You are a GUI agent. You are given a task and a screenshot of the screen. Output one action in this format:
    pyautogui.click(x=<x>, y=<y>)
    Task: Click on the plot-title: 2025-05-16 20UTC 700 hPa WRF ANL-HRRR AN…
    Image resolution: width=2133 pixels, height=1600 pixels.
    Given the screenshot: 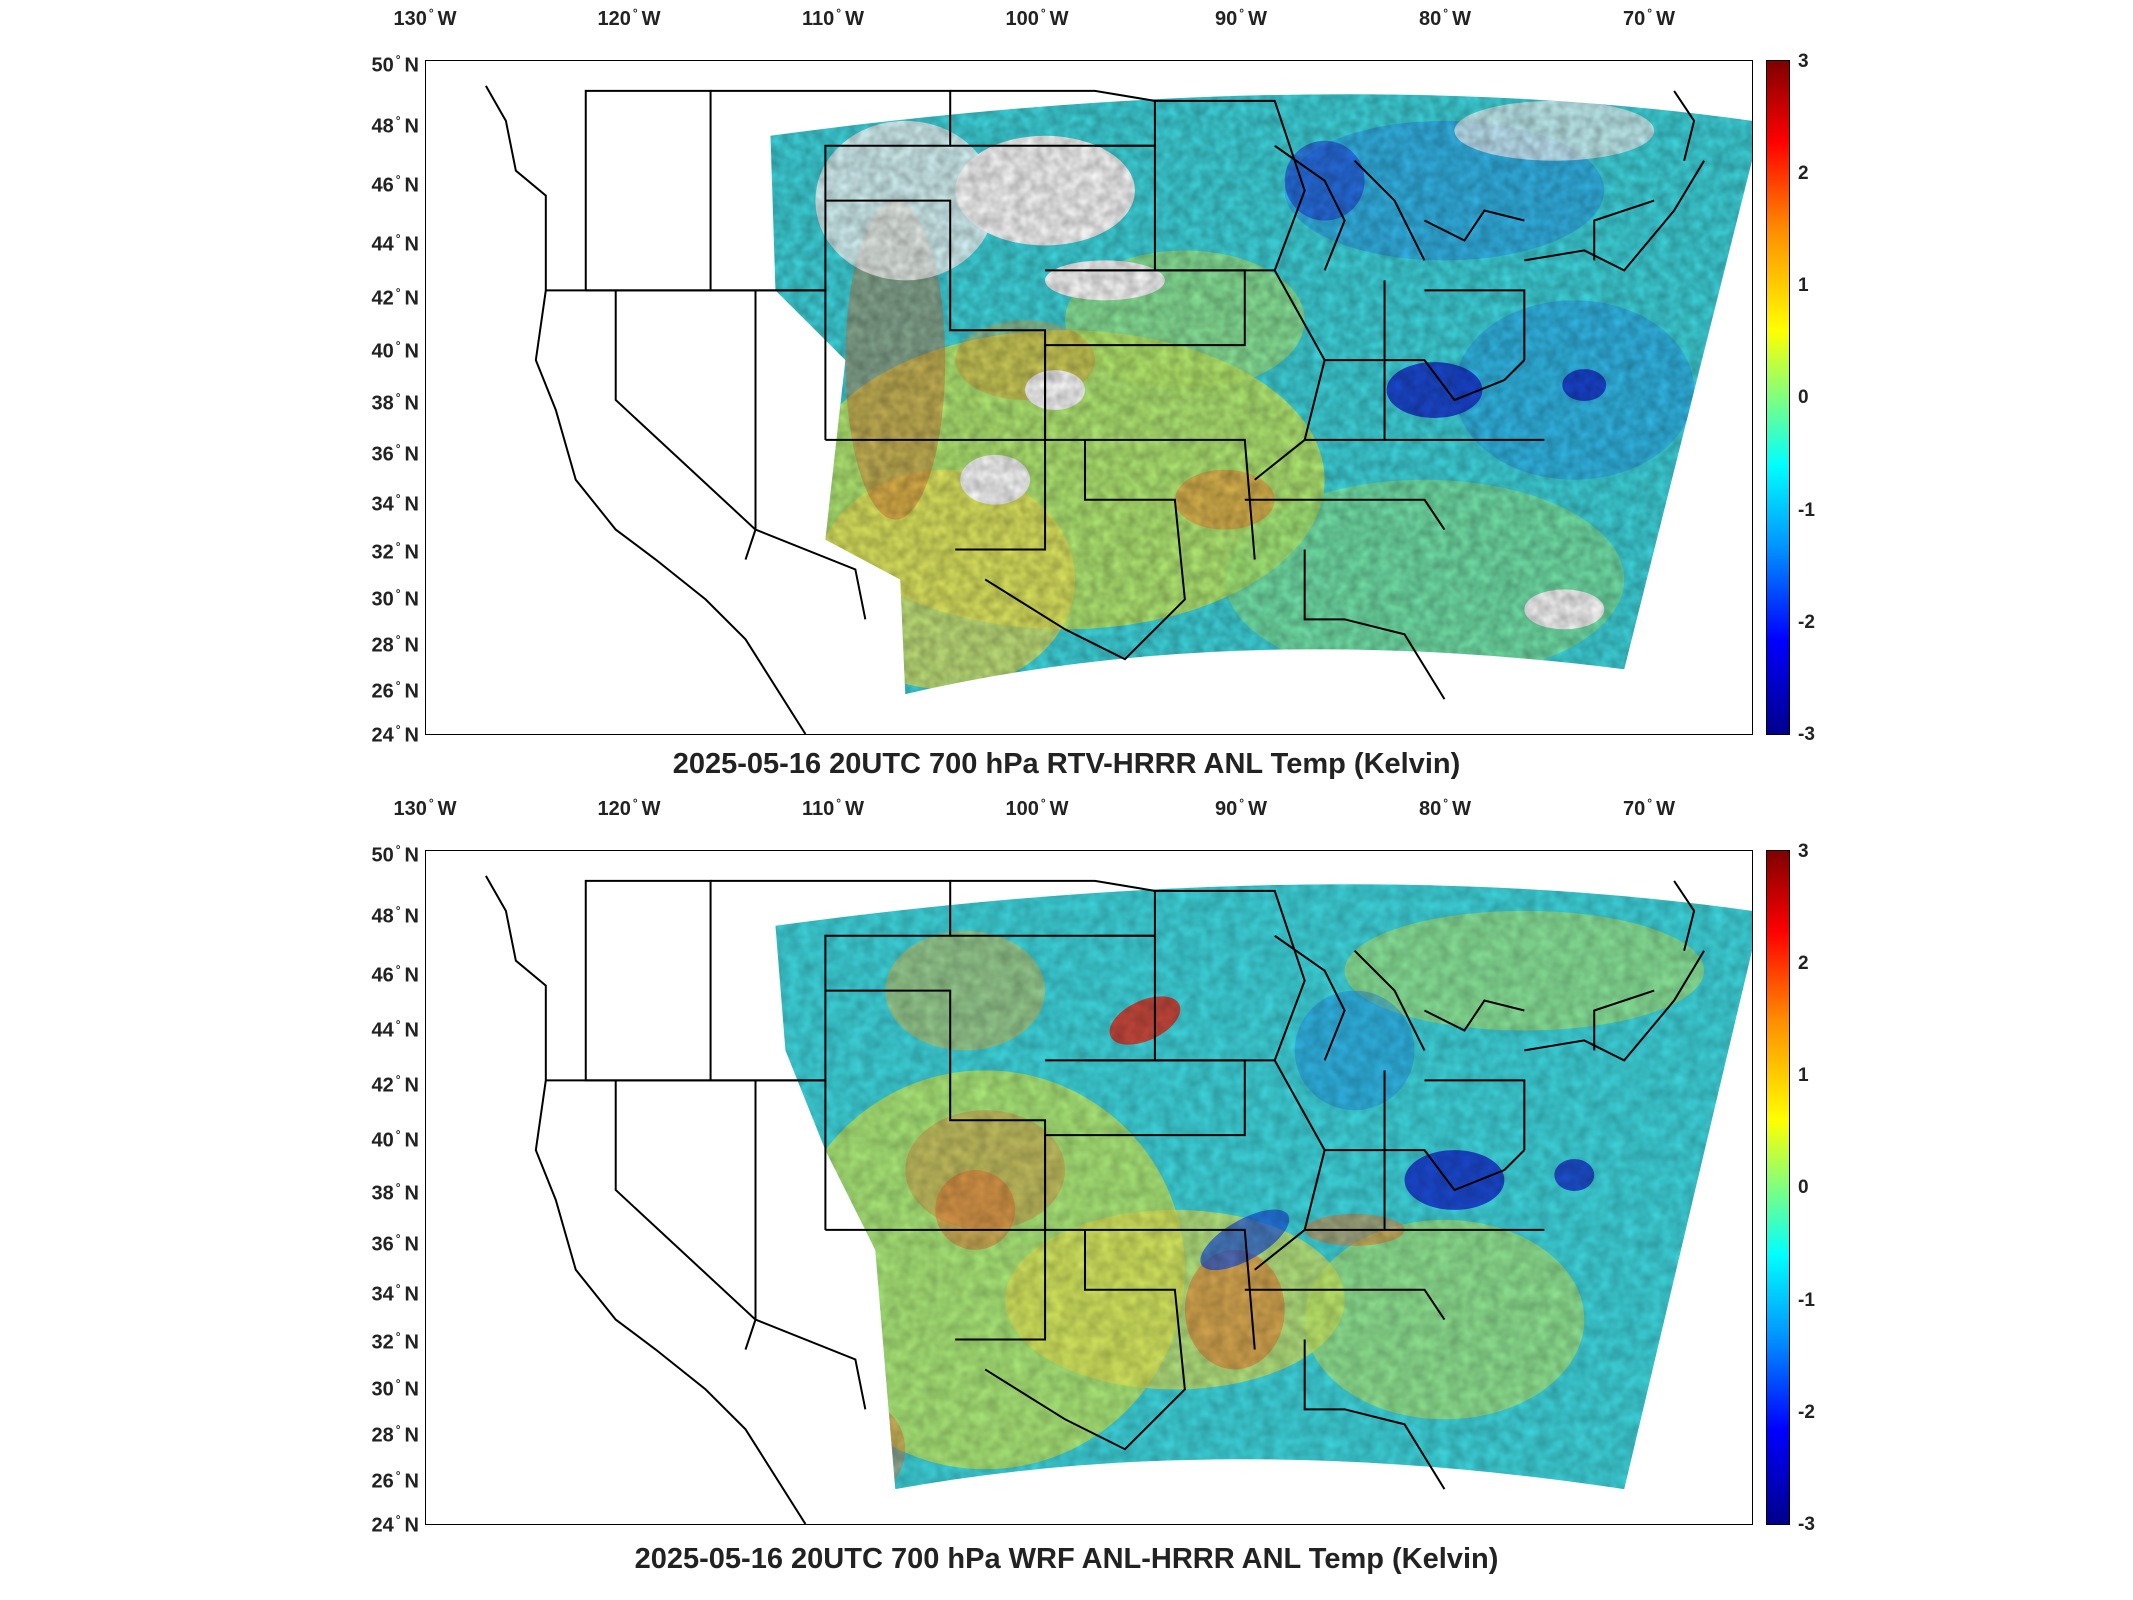 What is the action you would take?
    pyautogui.click(x=1066, y=1559)
    